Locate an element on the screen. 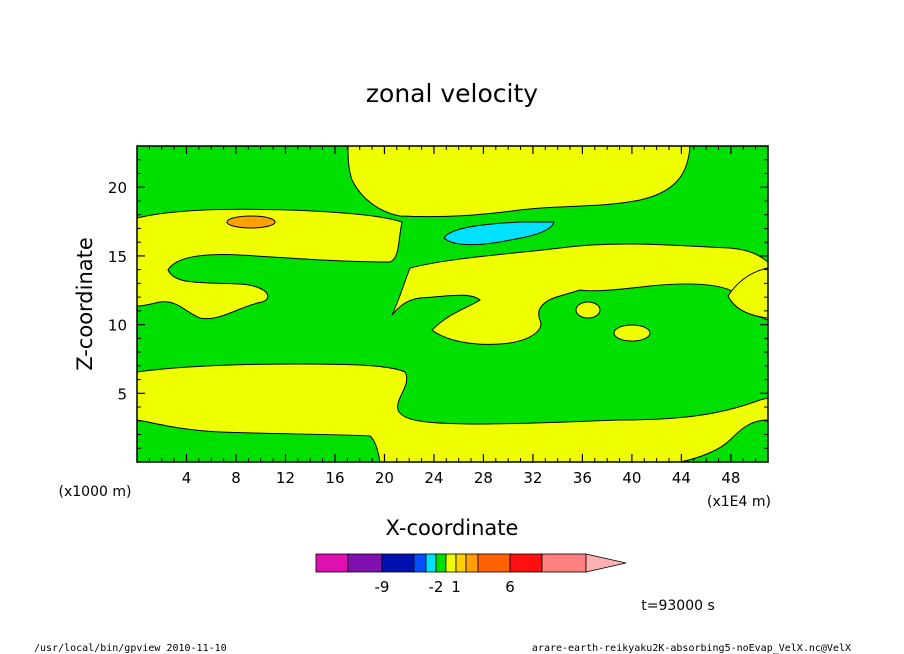 This screenshot has height=654, width=904. y-tick-label: 20 is located at coordinates (117, 188).